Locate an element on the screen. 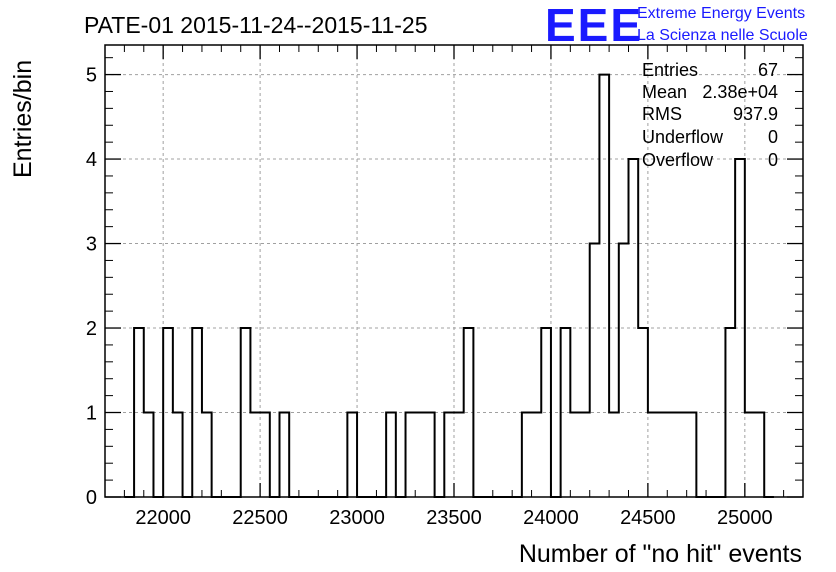 The image size is (836, 572). stat-label-overflow: Overflow is located at coordinates (678, 160).